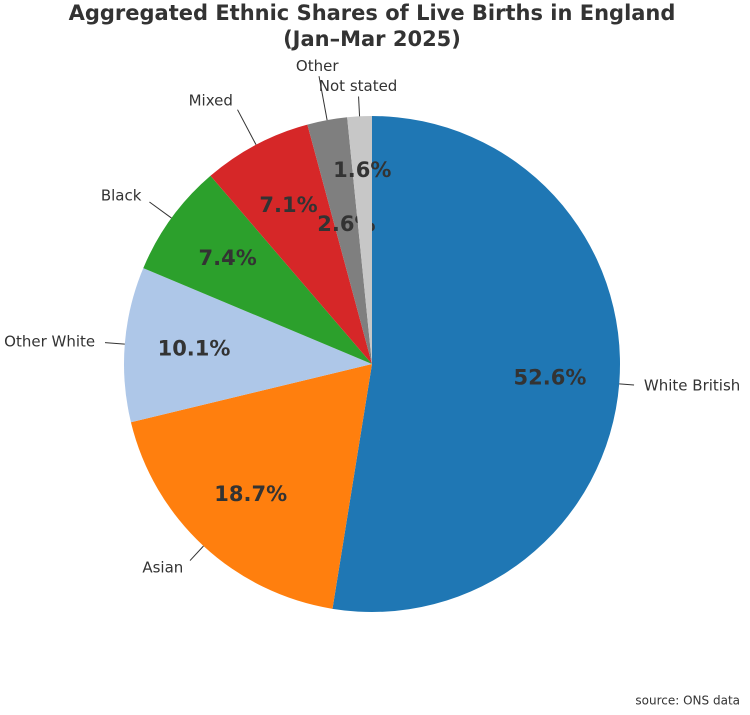 The width and height of the screenshot is (750, 715). What do you see at coordinates (692, 385) in the screenshot?
I see `category-label: White British` at bounding box center [692, 385].